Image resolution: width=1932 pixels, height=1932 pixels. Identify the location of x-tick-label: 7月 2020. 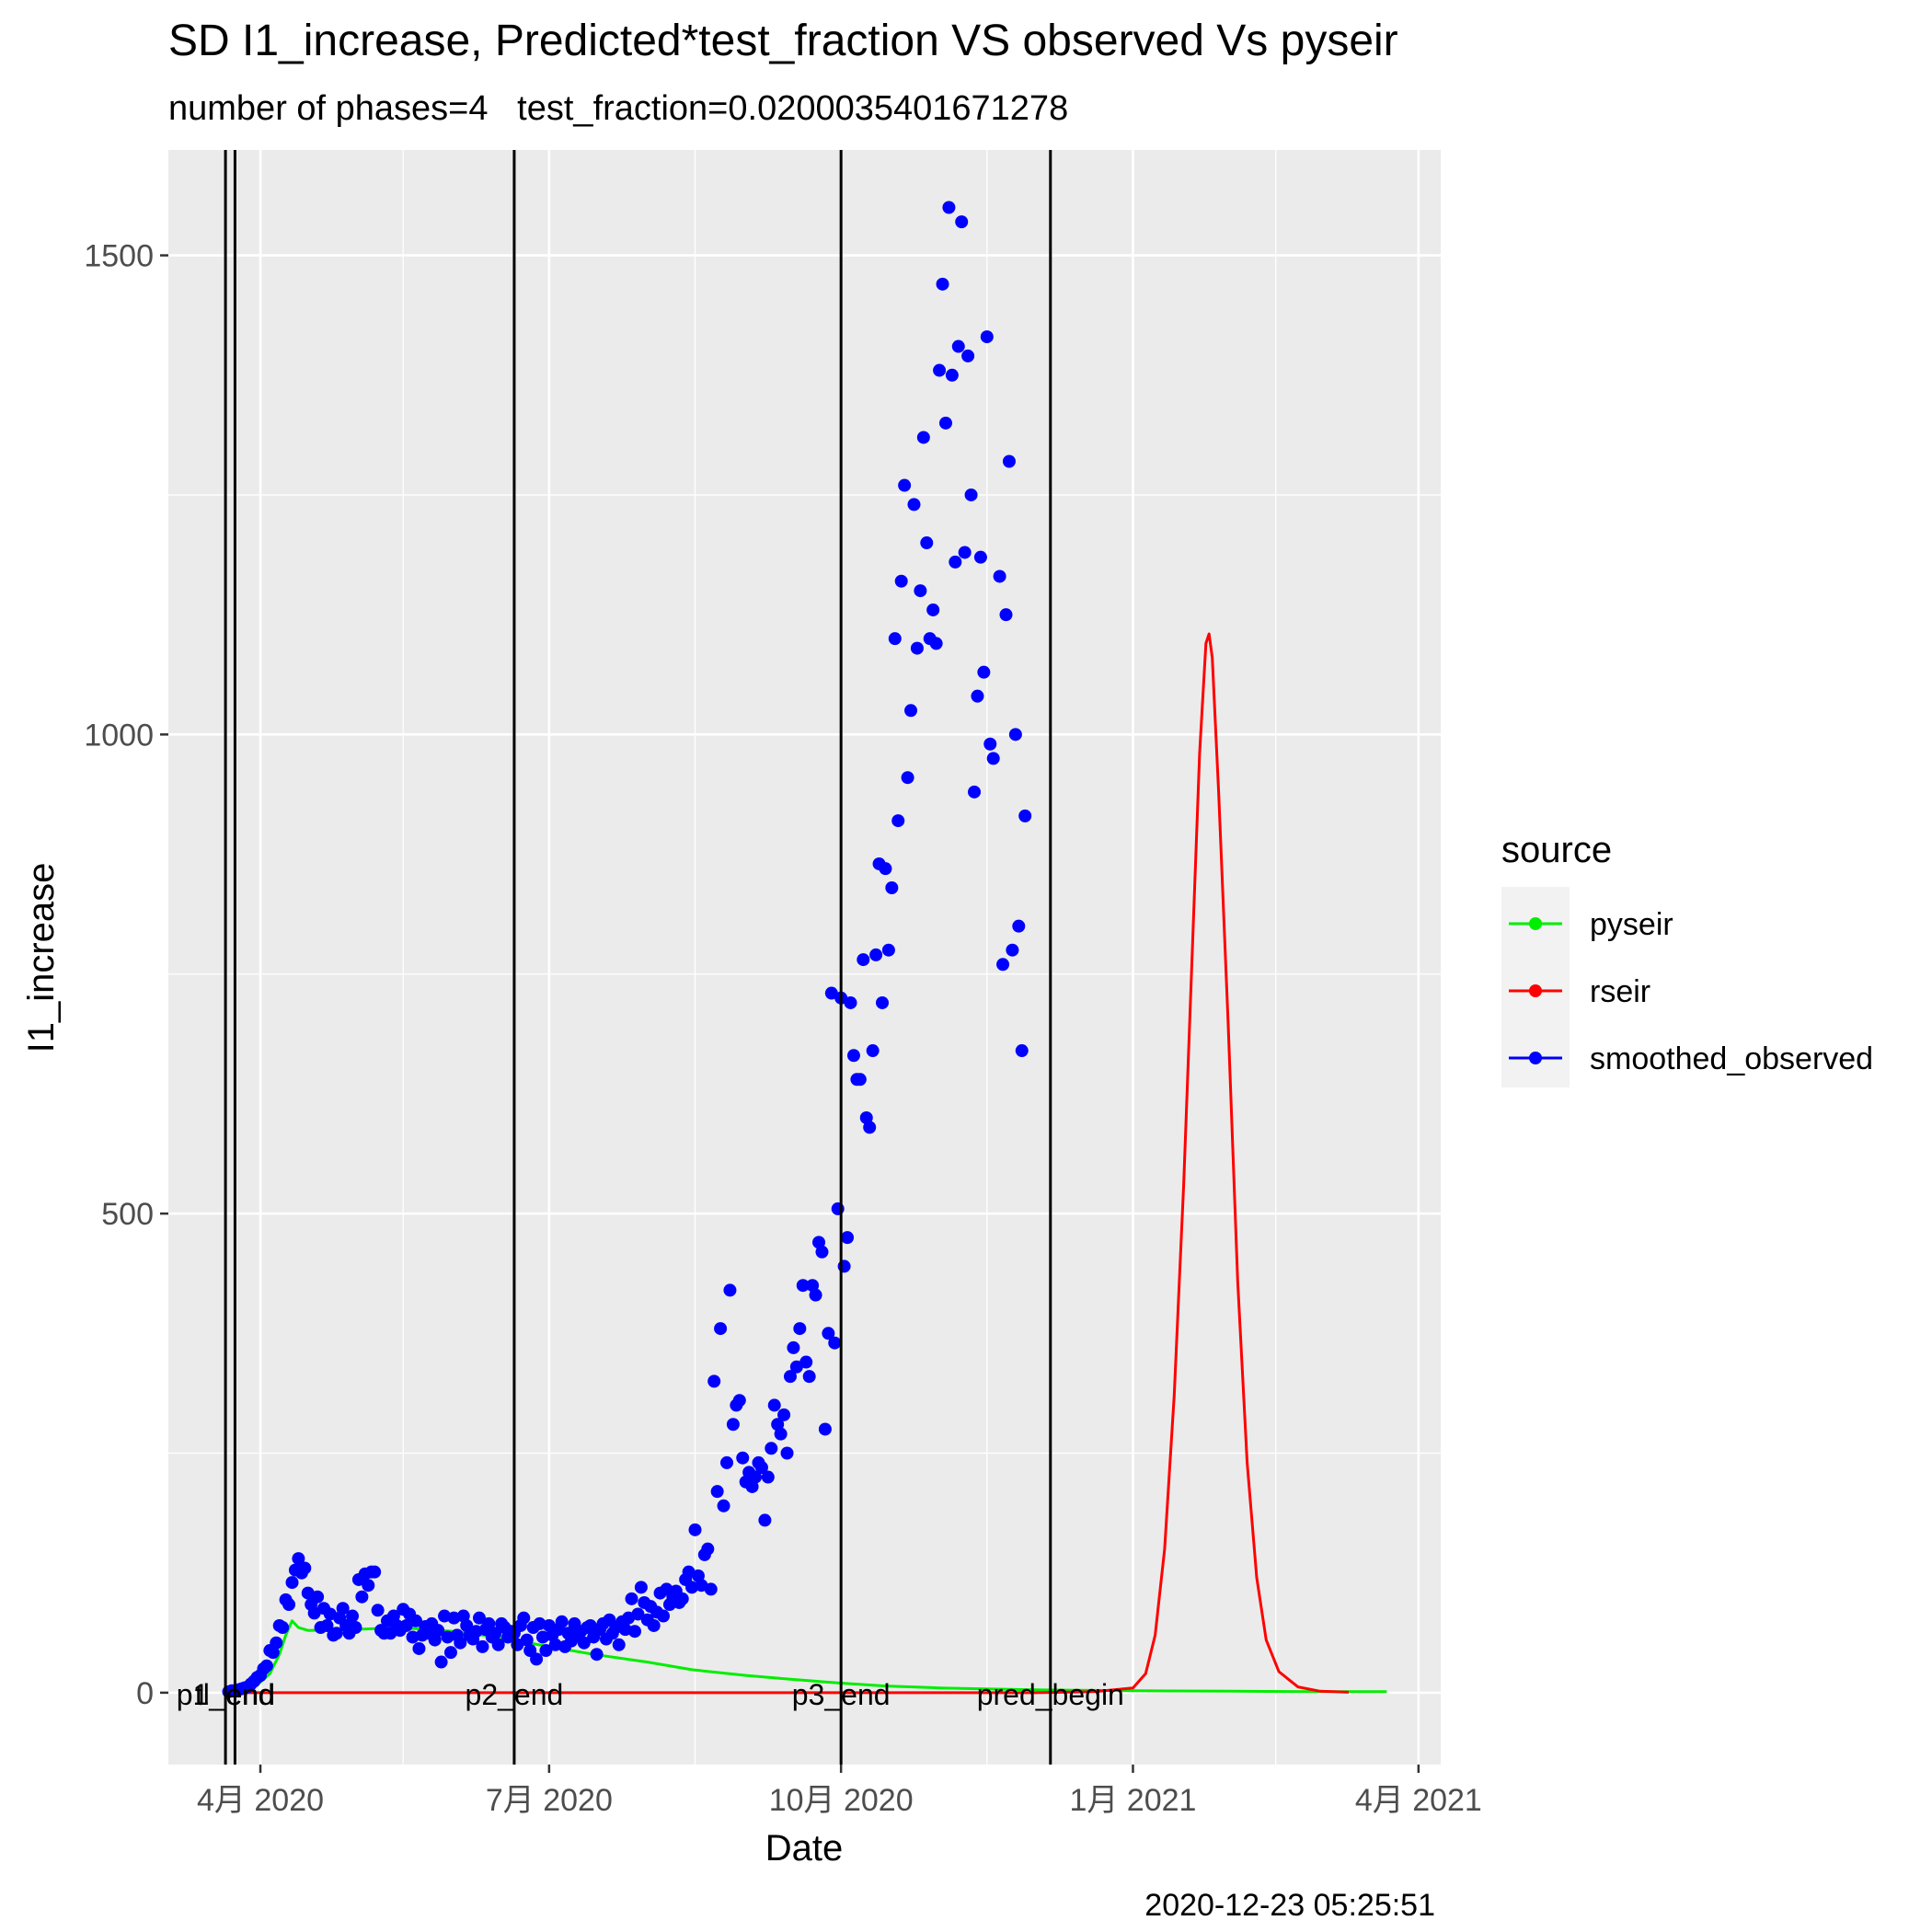
(549, 1800).